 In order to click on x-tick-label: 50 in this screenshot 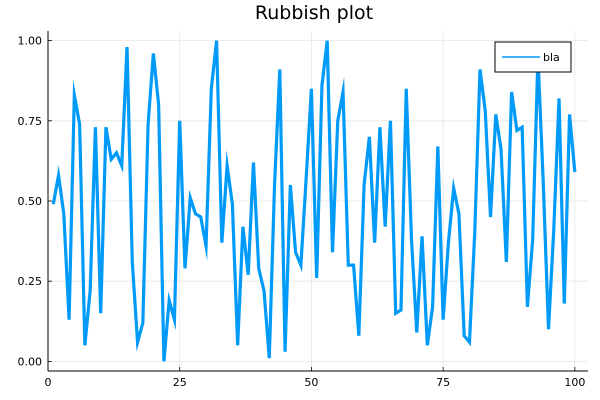, I will do `click(311, 382)`.